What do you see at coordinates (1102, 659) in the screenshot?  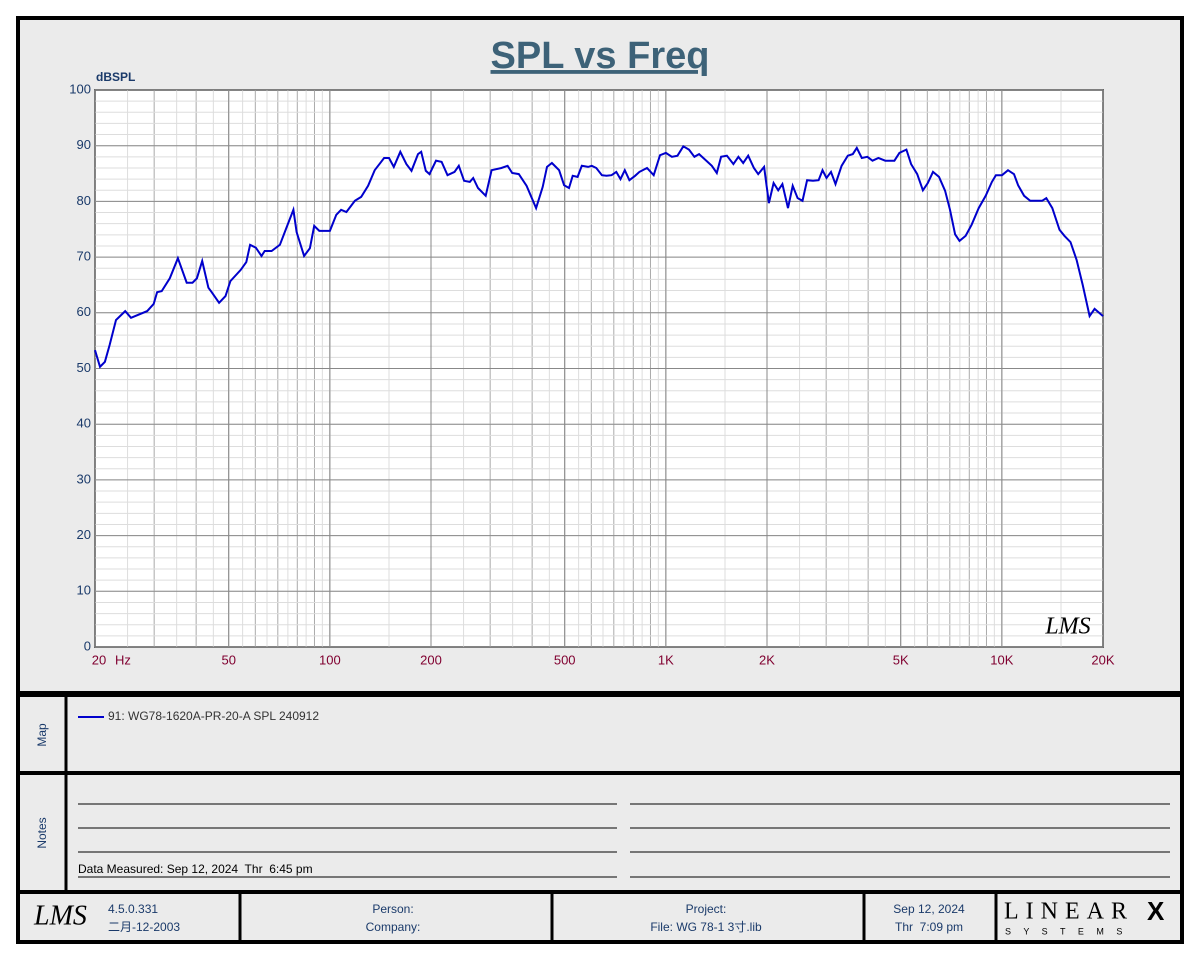 I see `x-tick-label: 20K` at bounding box center [1102, 659].